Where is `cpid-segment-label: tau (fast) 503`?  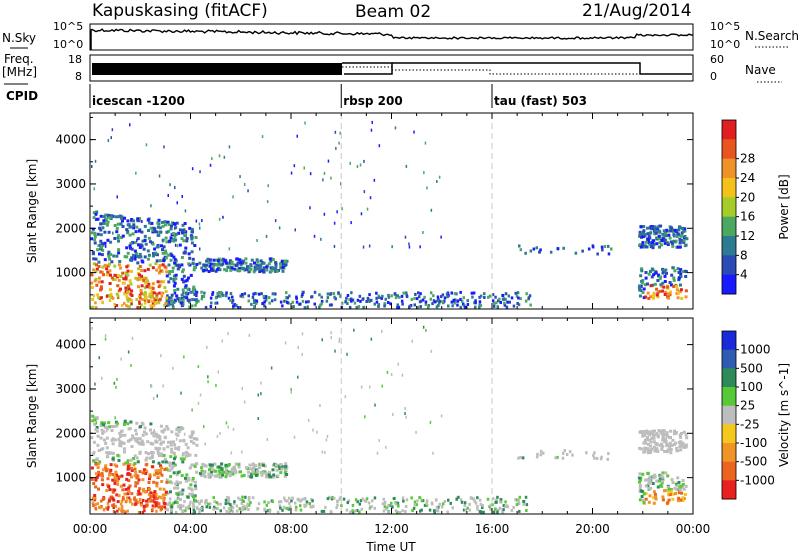 cpid-segment-label: tau (fast) 503 is located at coordinates (540, 101).